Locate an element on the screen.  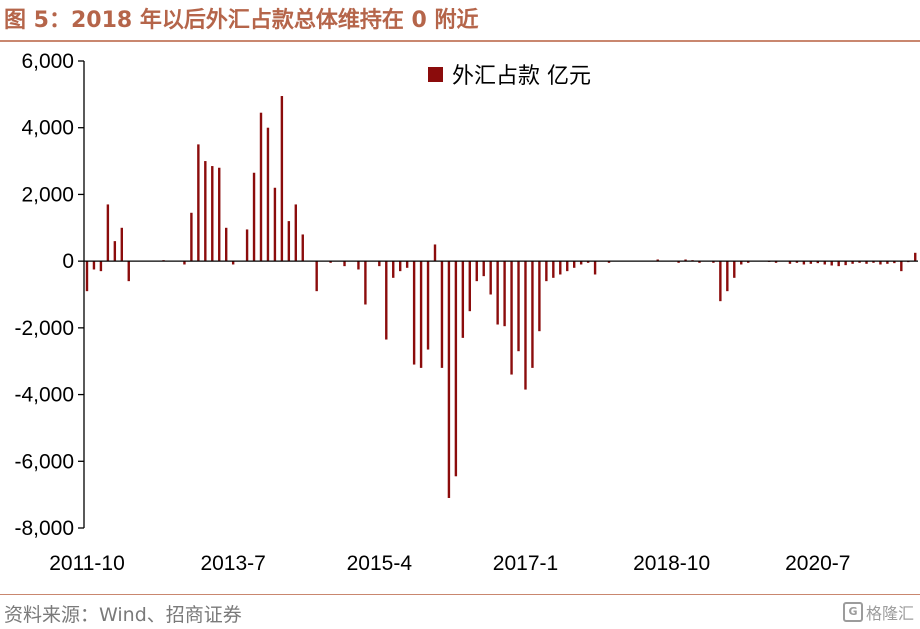
title-divider is located at coordinates (460, 41).